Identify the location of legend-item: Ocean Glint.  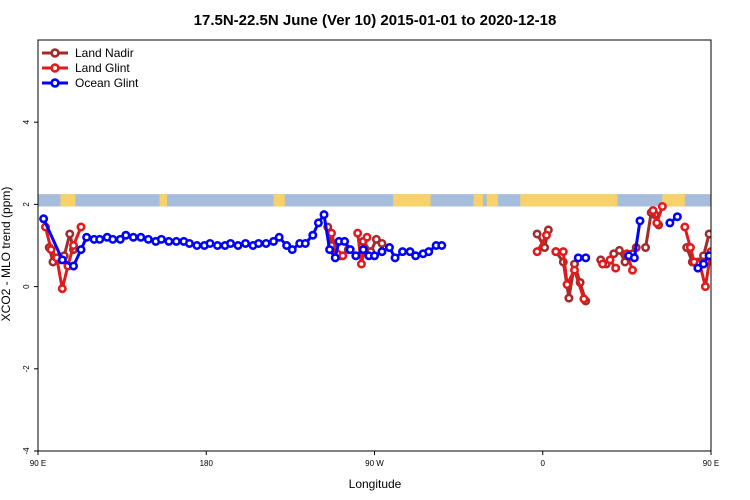
(90, 83).